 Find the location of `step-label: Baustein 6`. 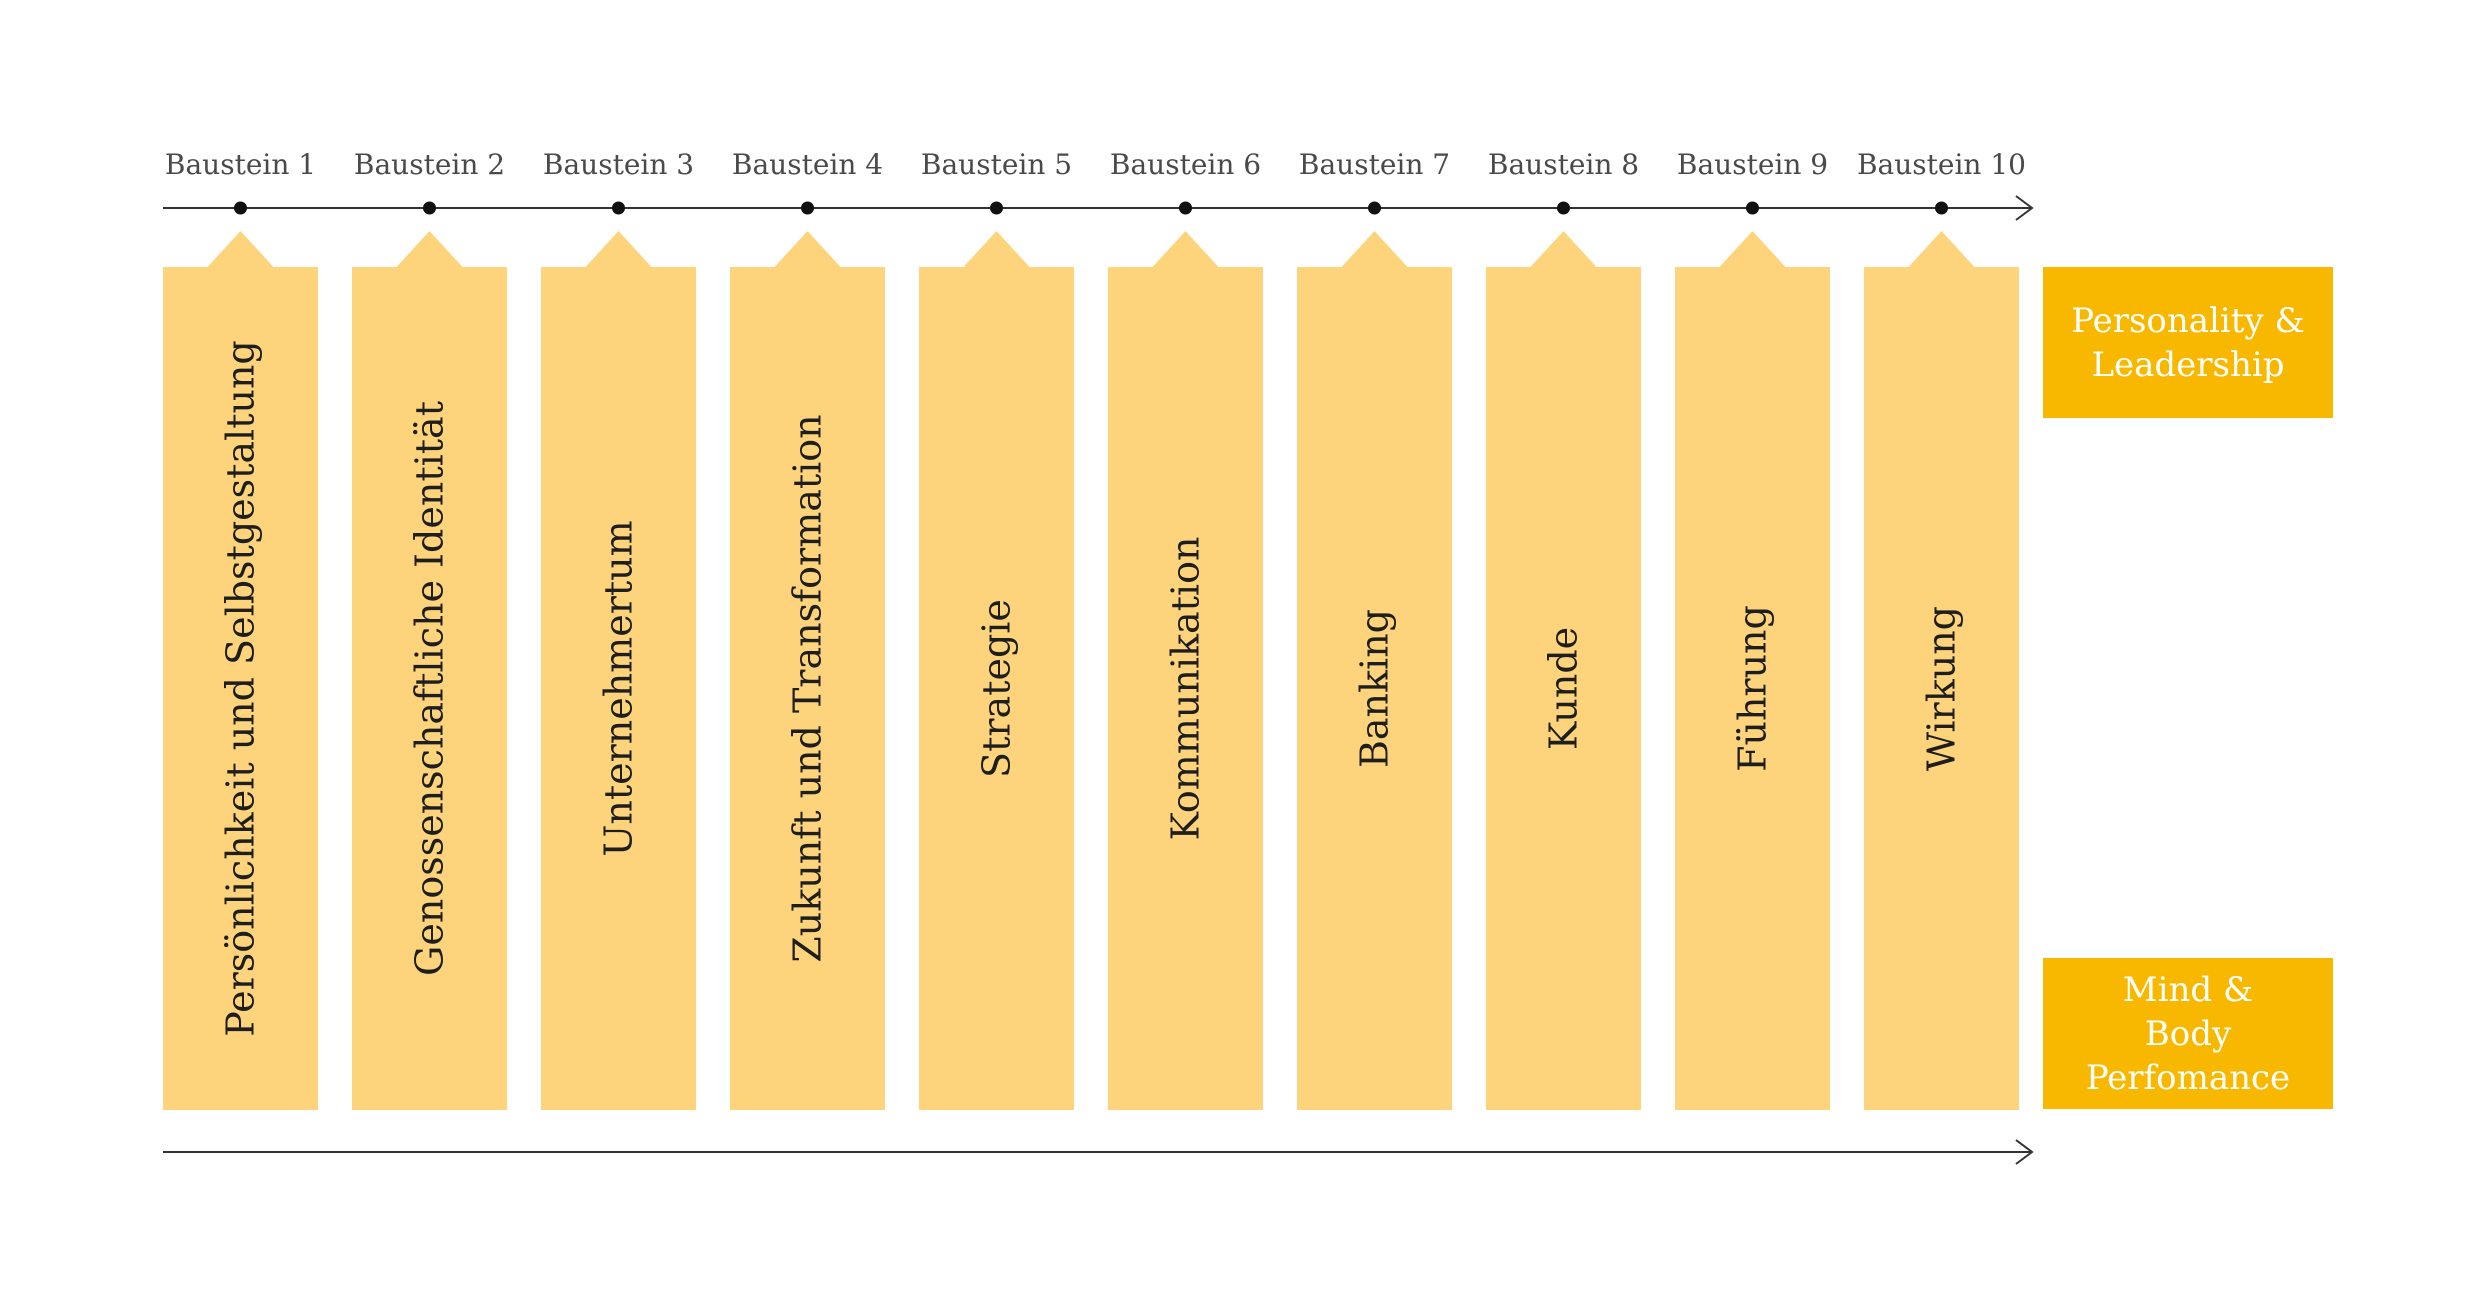

step-label: Baustein 6 is located at coordinates (1185, 164).